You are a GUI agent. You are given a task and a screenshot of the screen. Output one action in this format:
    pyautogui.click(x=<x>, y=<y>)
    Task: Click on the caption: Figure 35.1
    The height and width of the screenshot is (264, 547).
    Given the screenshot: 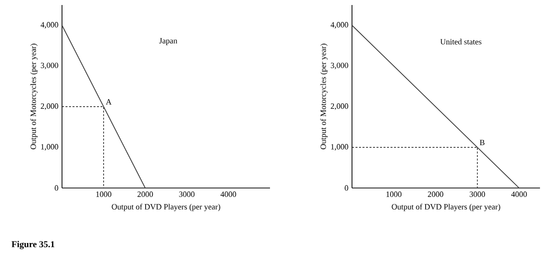 What is the action you would take?
    pyautogui.click(x=33, y=245)
    